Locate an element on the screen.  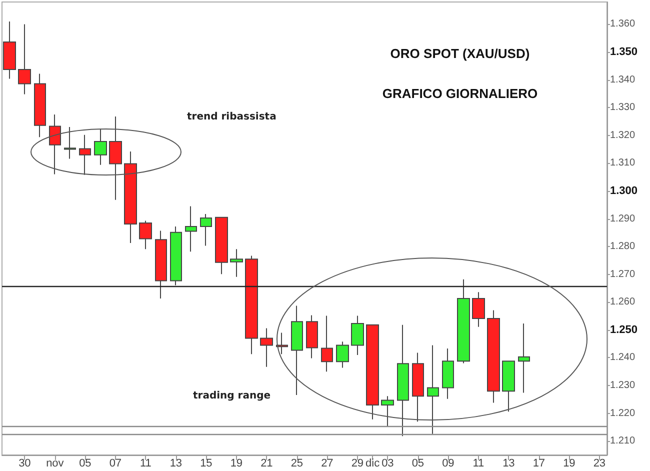
y-tick-label: 1.230 is located at coordinates (623, 386).